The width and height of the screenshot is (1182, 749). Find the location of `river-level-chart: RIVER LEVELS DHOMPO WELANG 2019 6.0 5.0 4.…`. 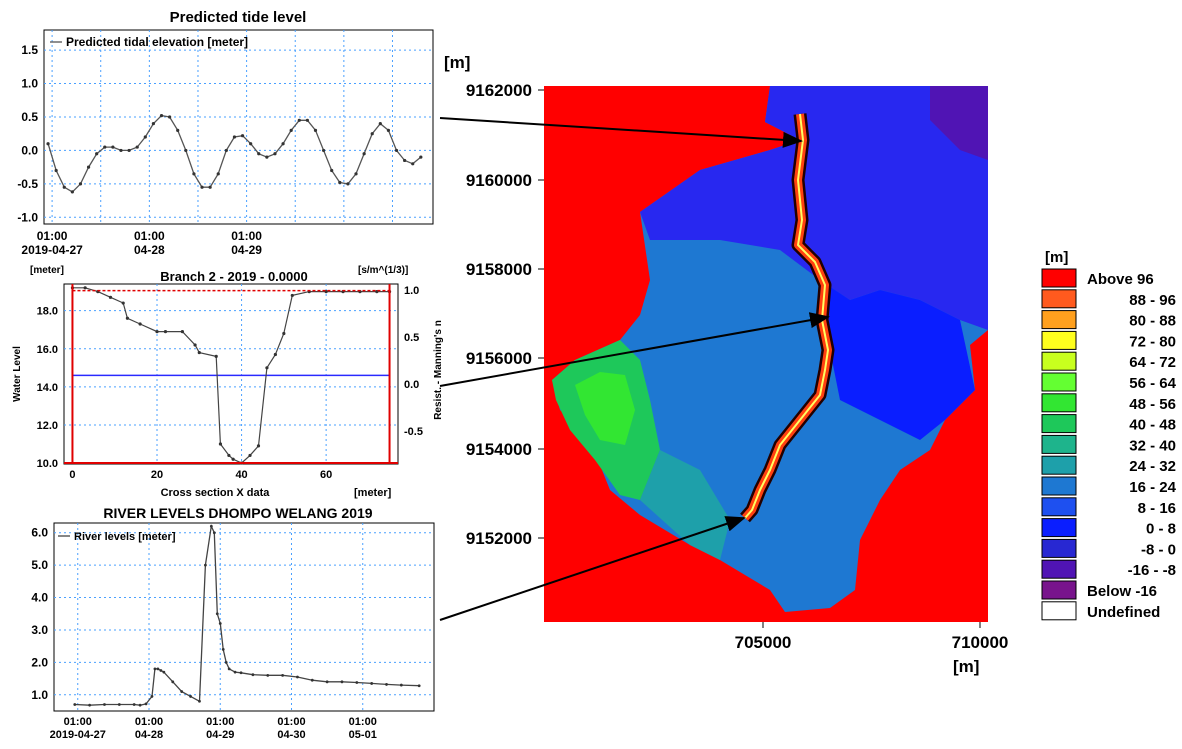

river-level-chart: RIVER LEVELS DHOMPO WELANG 2019 6.0 5.0 4.… is located at coordinates (233, 623).